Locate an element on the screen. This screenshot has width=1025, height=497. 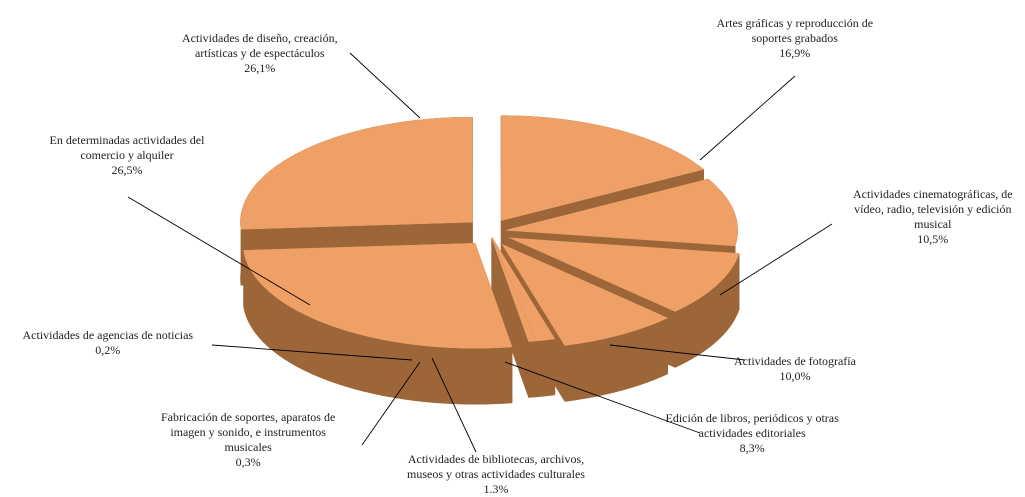
slice-name-line: Fabricación de soportes, aparatos de is located at coordinates (248, 417).